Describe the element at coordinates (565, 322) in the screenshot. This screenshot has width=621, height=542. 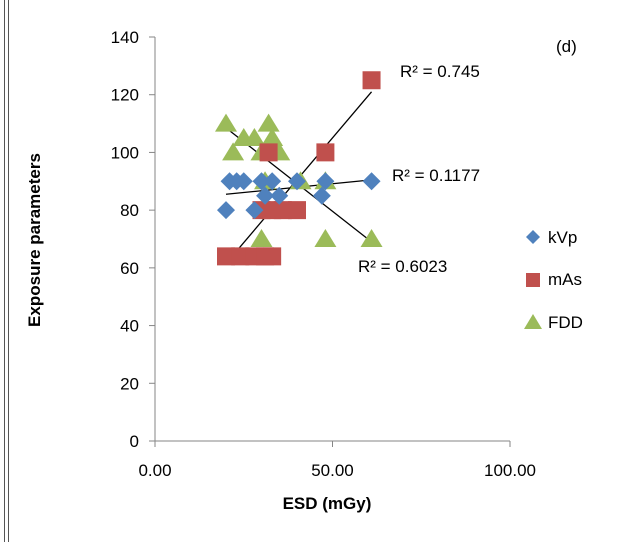
I see `legend-label-fdd: FDD` at that location.